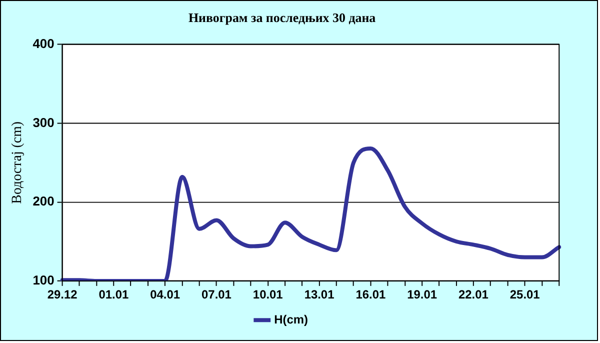 The width and height of the screenshot is (600, 343). I want to click on y-axis-title: Водостај (cm), so click(18, 162).